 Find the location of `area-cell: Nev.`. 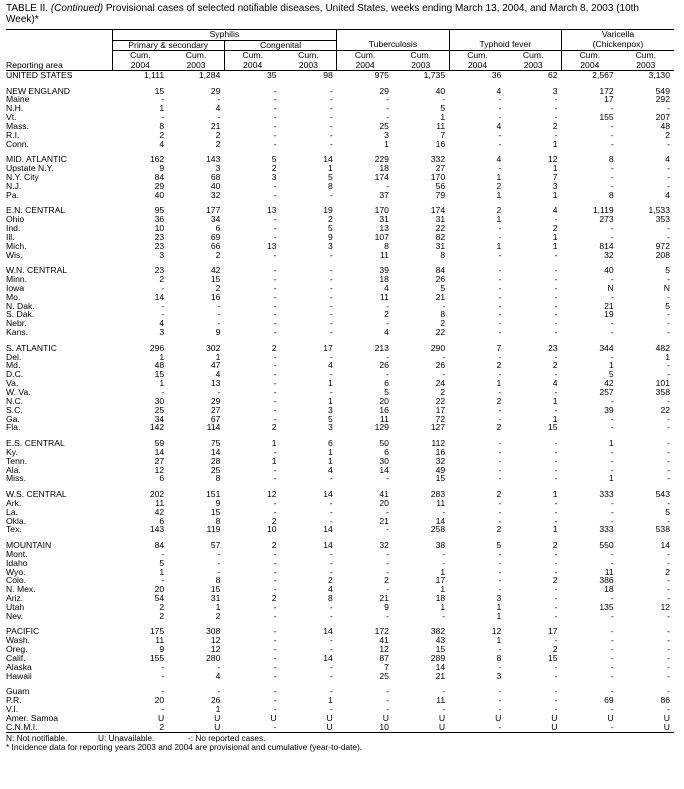

area-cell: Nev. is located at coordinates (15, 615).